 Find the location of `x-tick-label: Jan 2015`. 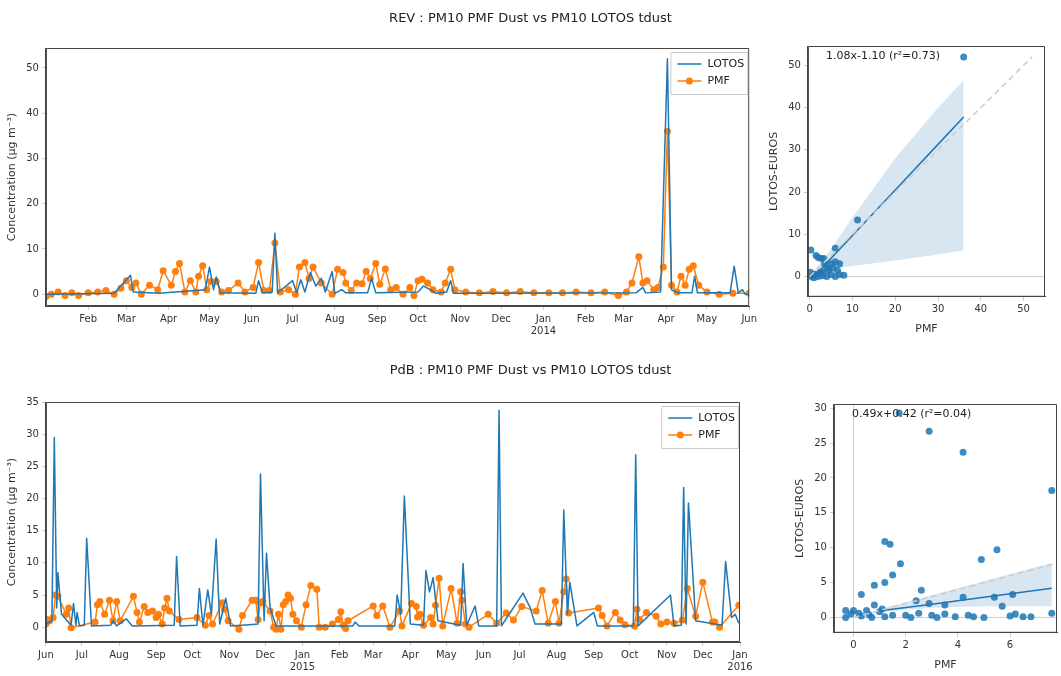

x-tick-label: Jan 2015 is located at coordinates (302, 660).